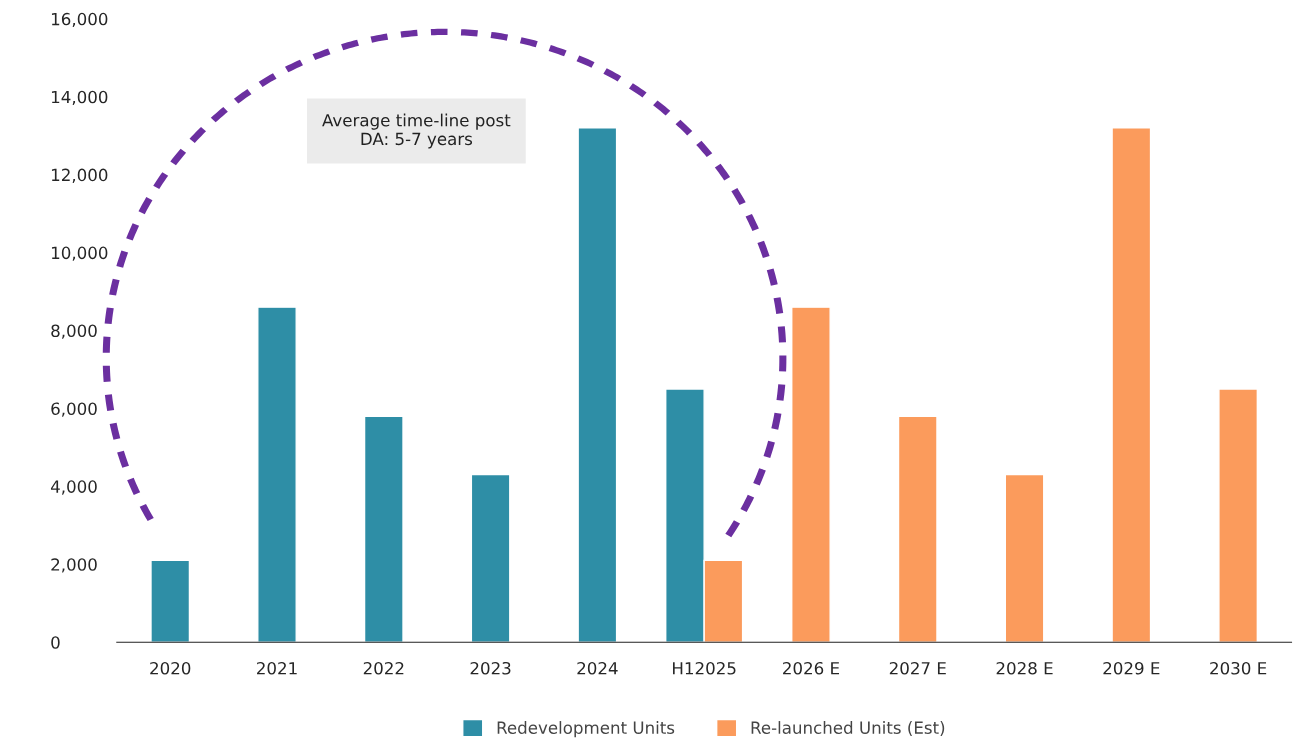 Image resolution: width=1298 pixels, height=752 pixels. What do you see at coordinates (55, 642) in the screenshot?
I see `y-tick-label: 0` at bounding box center [55, 642].